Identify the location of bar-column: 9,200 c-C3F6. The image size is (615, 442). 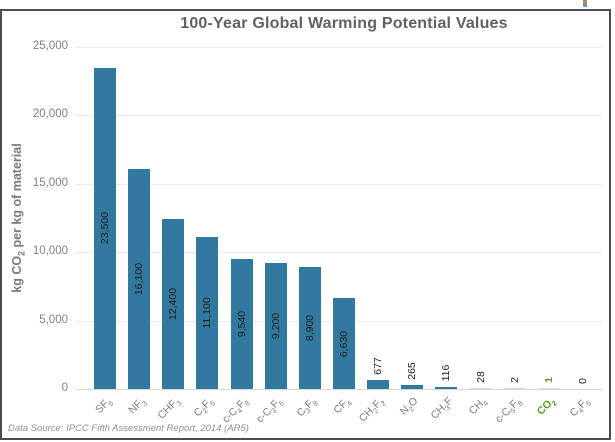
(273, 236).